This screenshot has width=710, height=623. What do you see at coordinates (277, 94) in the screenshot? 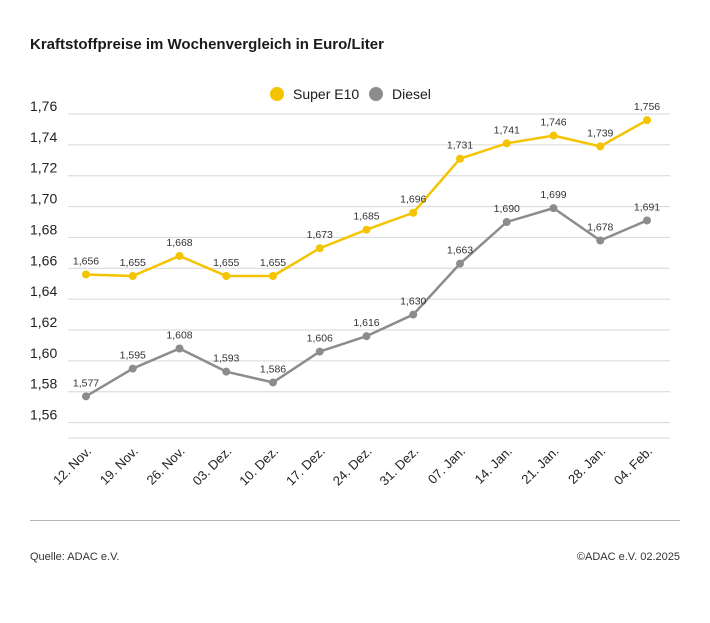
I see `legend-marker-super-e10` at bounding box center [277, 94].